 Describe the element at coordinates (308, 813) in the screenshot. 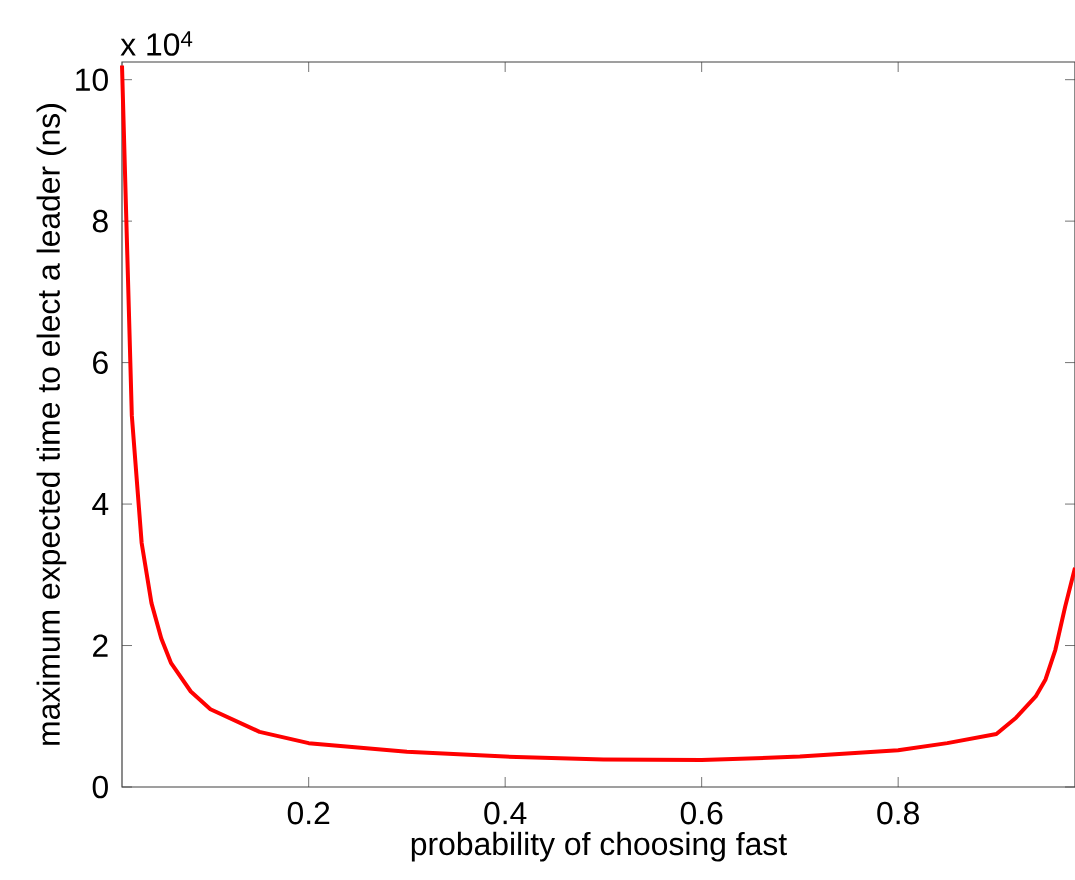

I see `x-tick-label: 0.2` at that location.